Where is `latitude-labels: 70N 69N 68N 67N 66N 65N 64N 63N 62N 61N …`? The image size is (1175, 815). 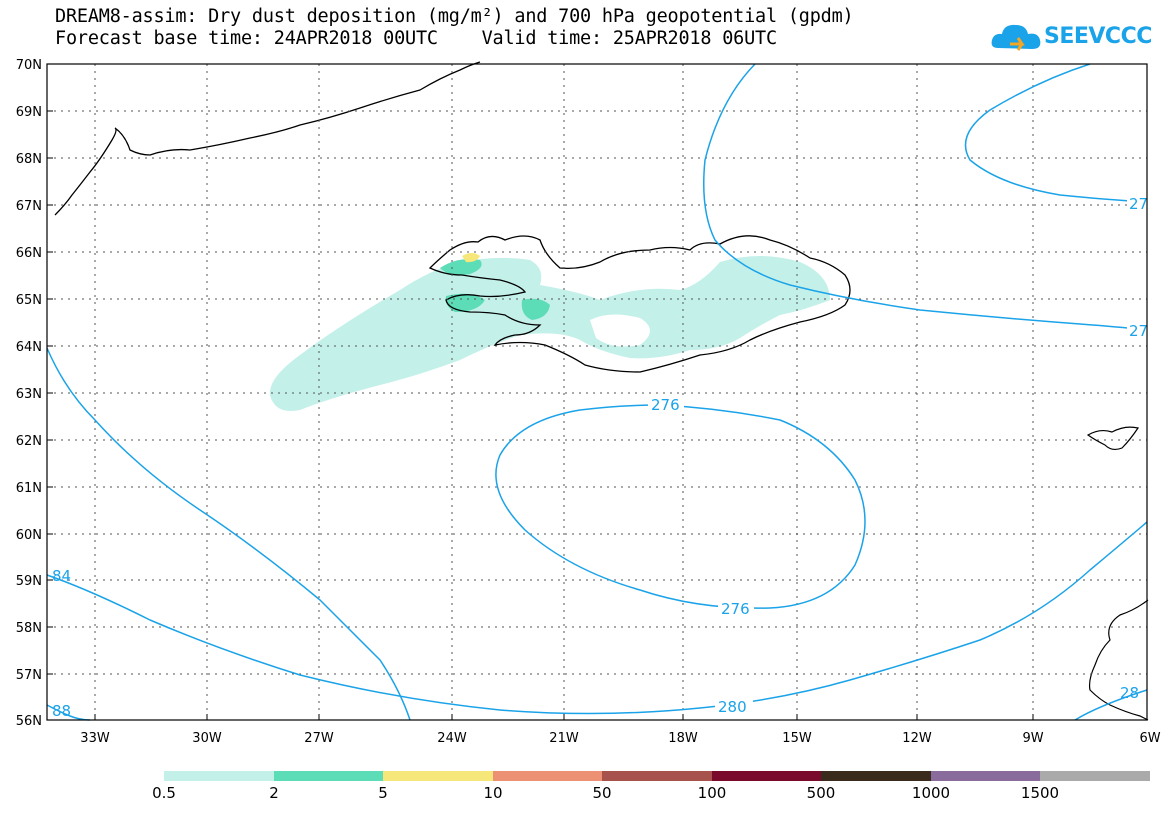 latitude-labels: 70N 69N 68N 67N 66N 65N 64N 63N 62N 61N … is located at coordinates (29, 393).